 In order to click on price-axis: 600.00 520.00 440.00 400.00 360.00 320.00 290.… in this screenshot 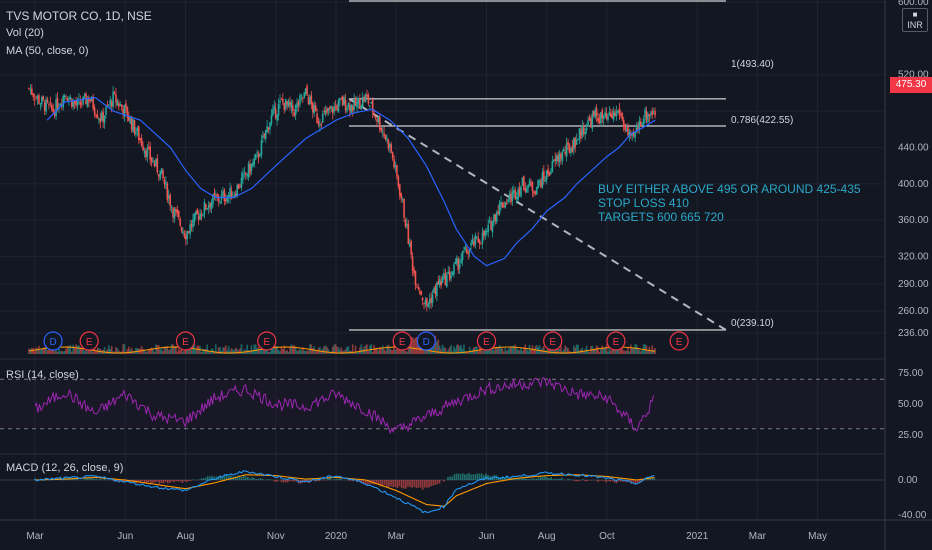, I will do `click(913, 260)`.